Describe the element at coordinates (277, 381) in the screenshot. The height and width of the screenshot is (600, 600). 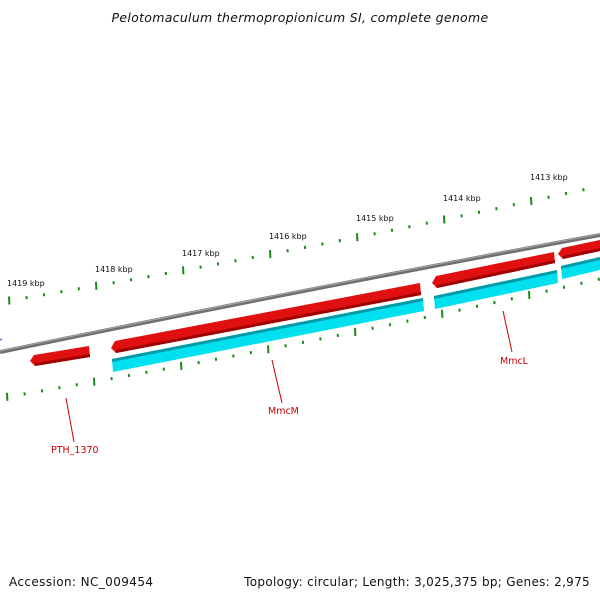
I see `leader-mmcm` at that location.